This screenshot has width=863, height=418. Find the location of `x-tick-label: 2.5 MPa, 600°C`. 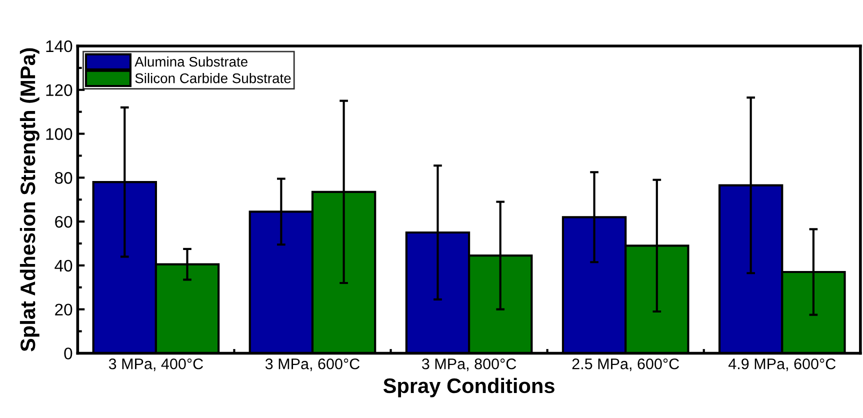

x-tick-label: 2.5 MPa, 600°C is located at coordinates (626, 365).